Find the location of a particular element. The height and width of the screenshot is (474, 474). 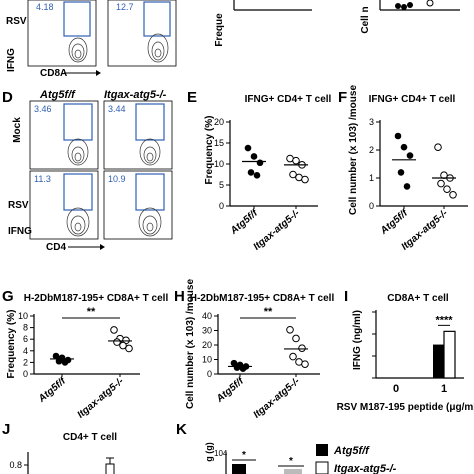

panel-a-partial-points is located at coordinates (414, 5).